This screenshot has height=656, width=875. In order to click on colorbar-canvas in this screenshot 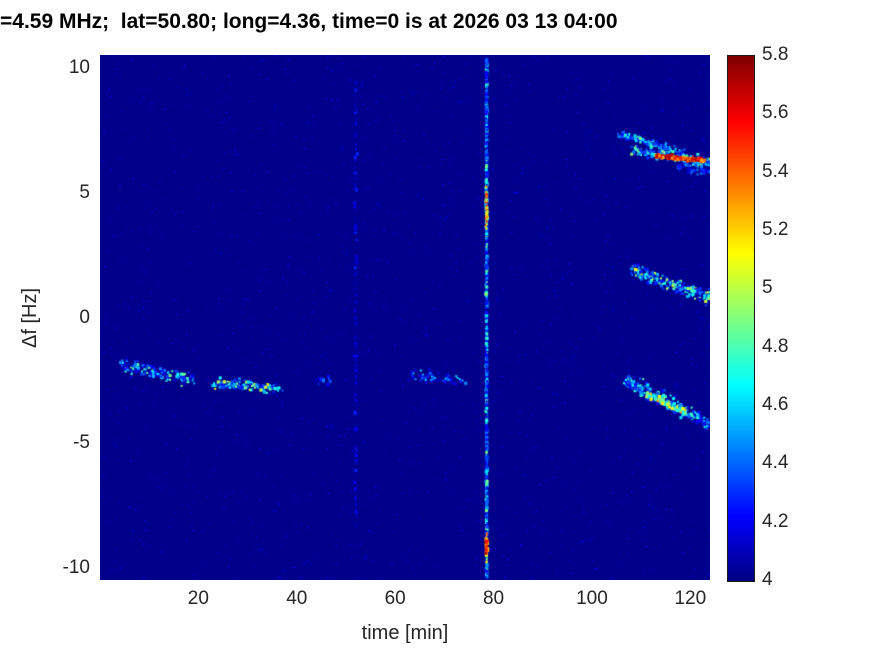, I will do `click(741, 318)`.